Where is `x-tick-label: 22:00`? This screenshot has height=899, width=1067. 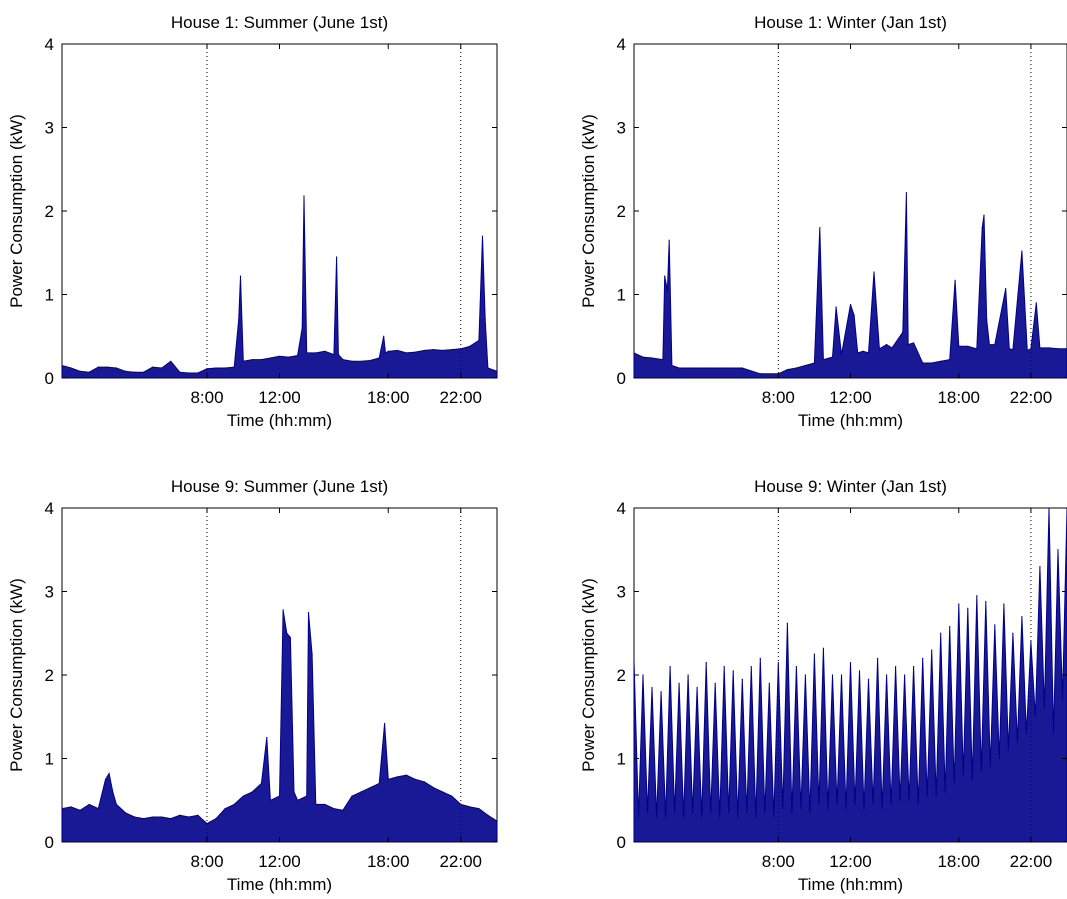
x-tick-label: 22:00 is located at coordinates (460, 861).